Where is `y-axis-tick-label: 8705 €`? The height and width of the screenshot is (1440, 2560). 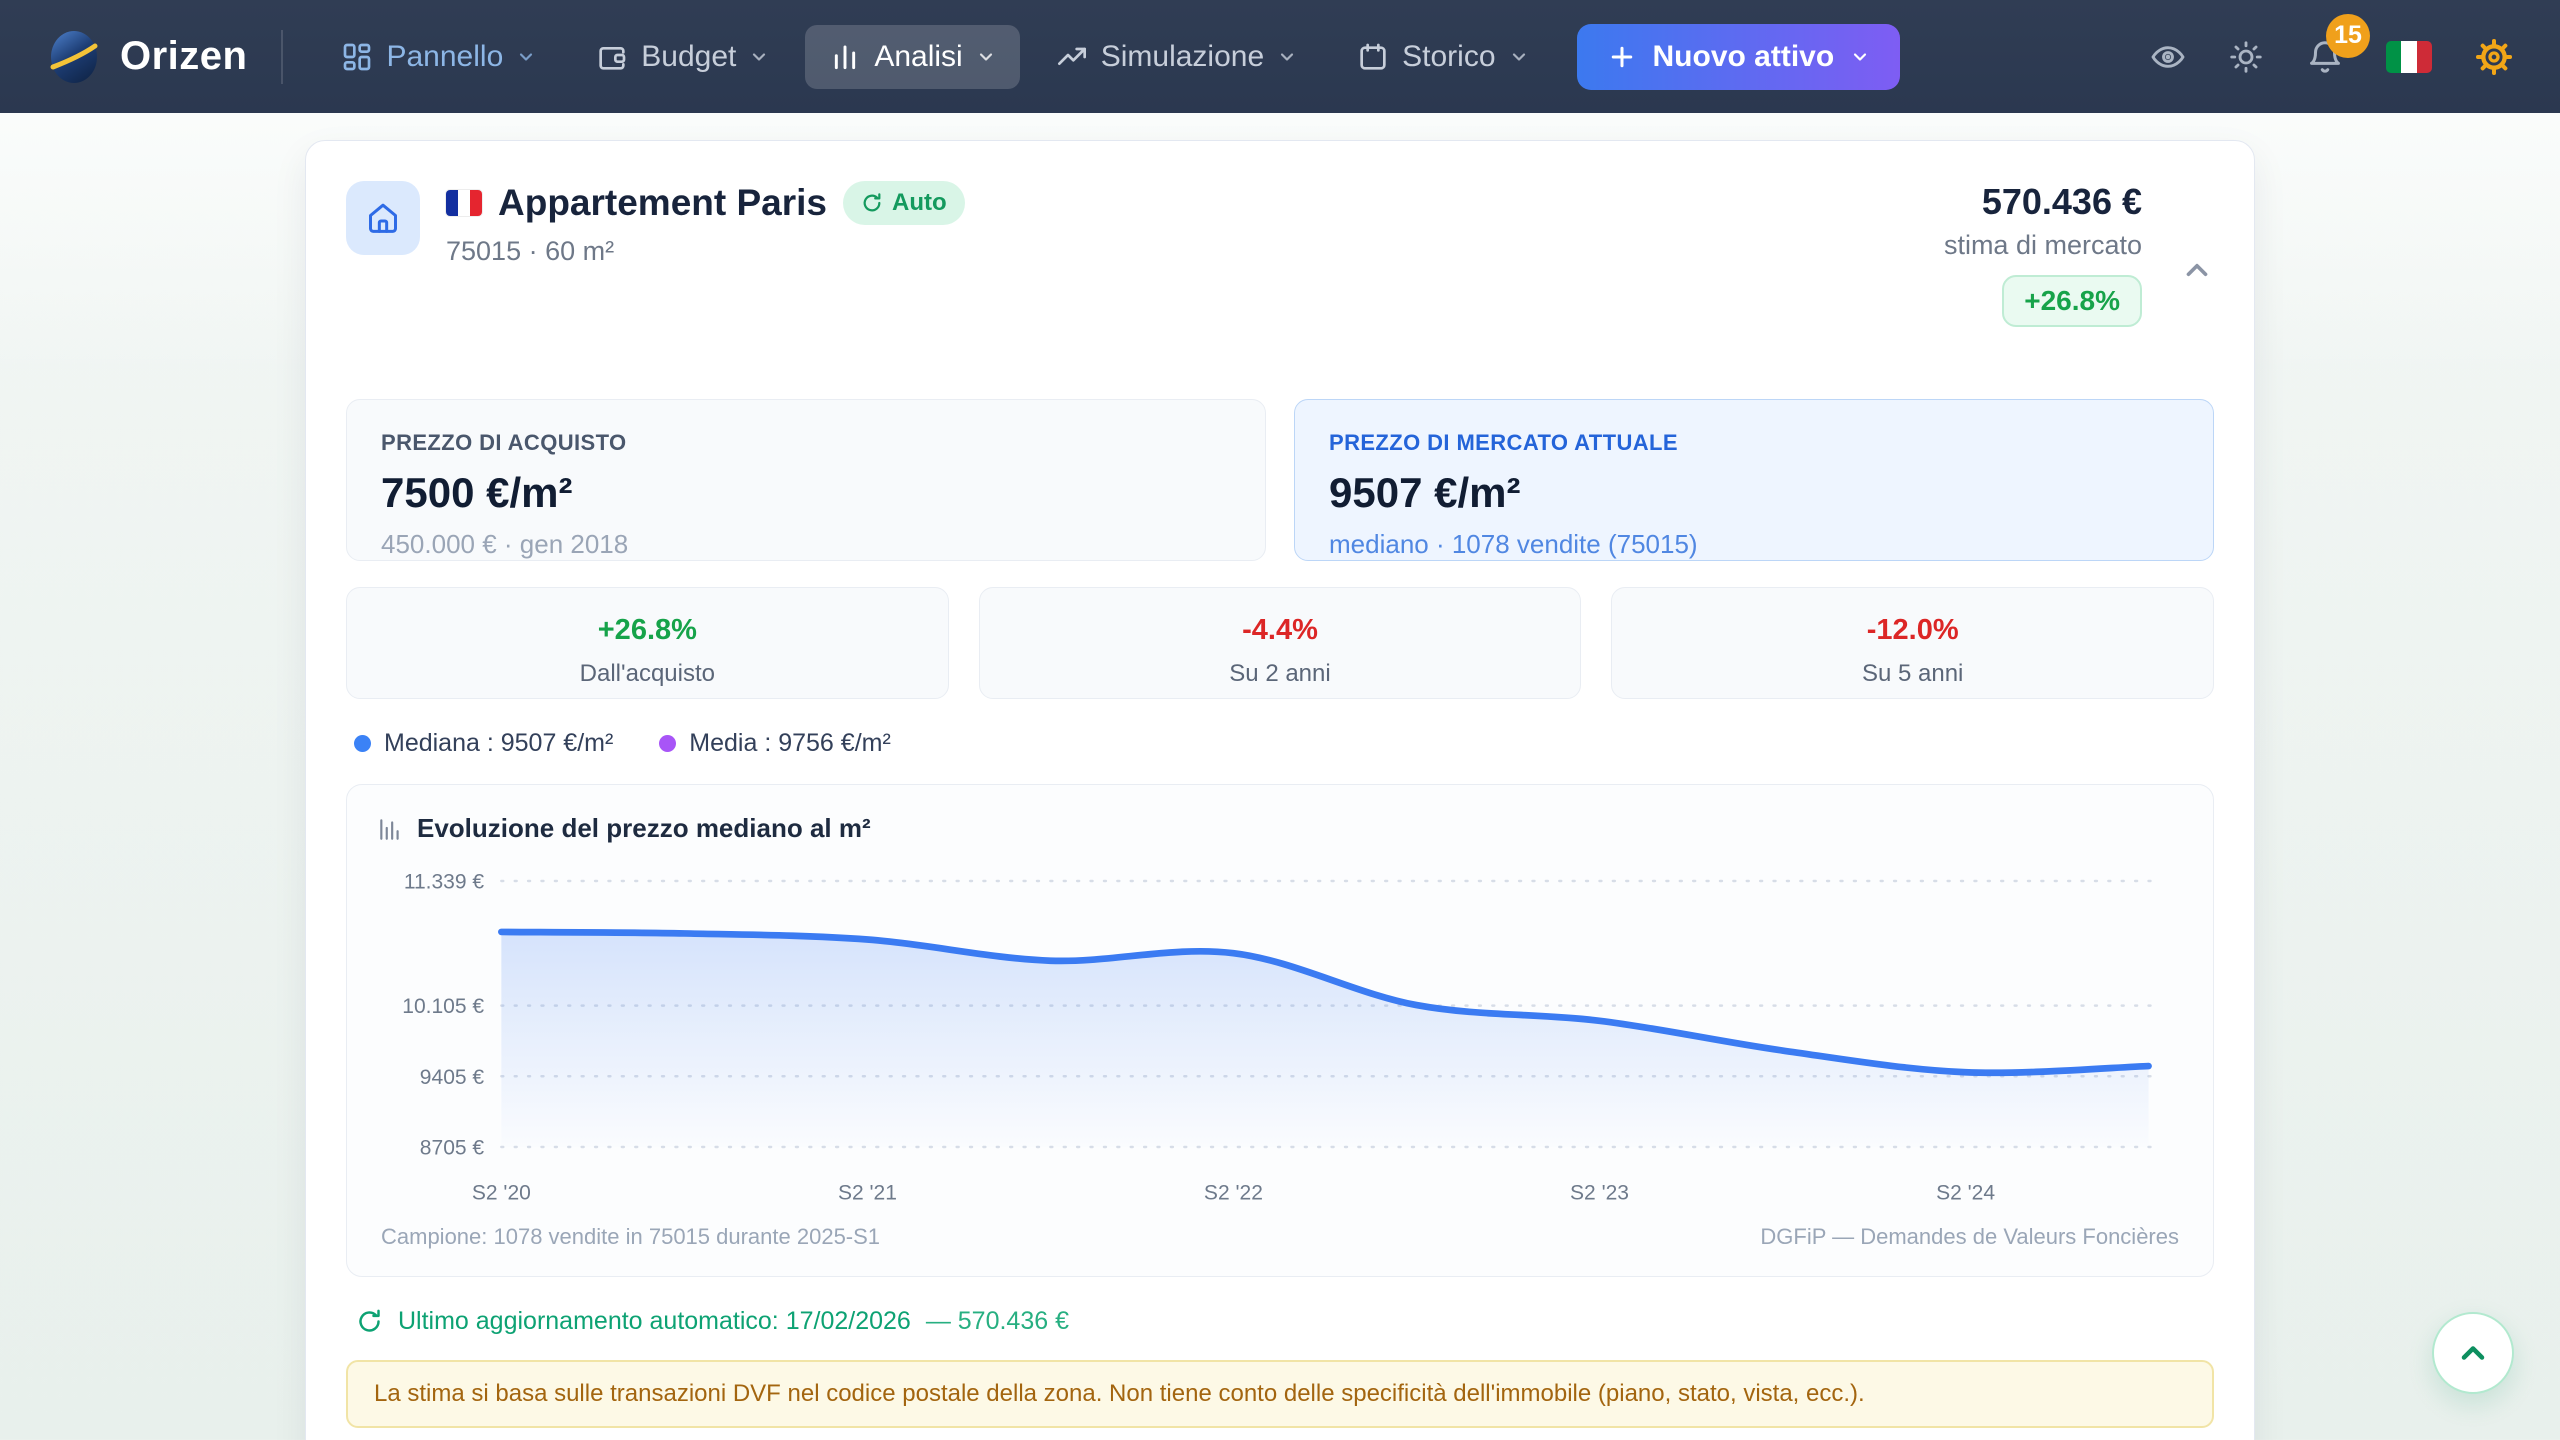 y-axis-tick-label: 8705 € is located at coordinates (452, 1148).